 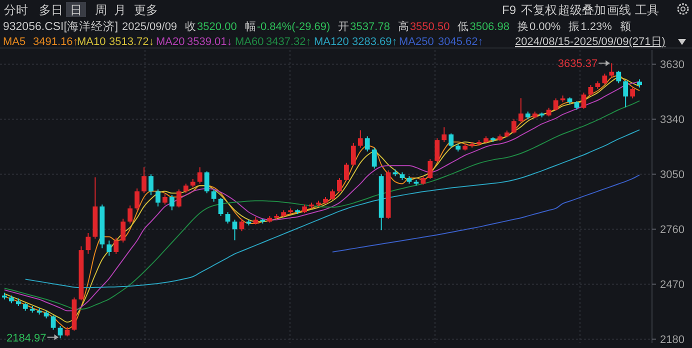 I want to click on text: 更多, so click(x=146, y=10).